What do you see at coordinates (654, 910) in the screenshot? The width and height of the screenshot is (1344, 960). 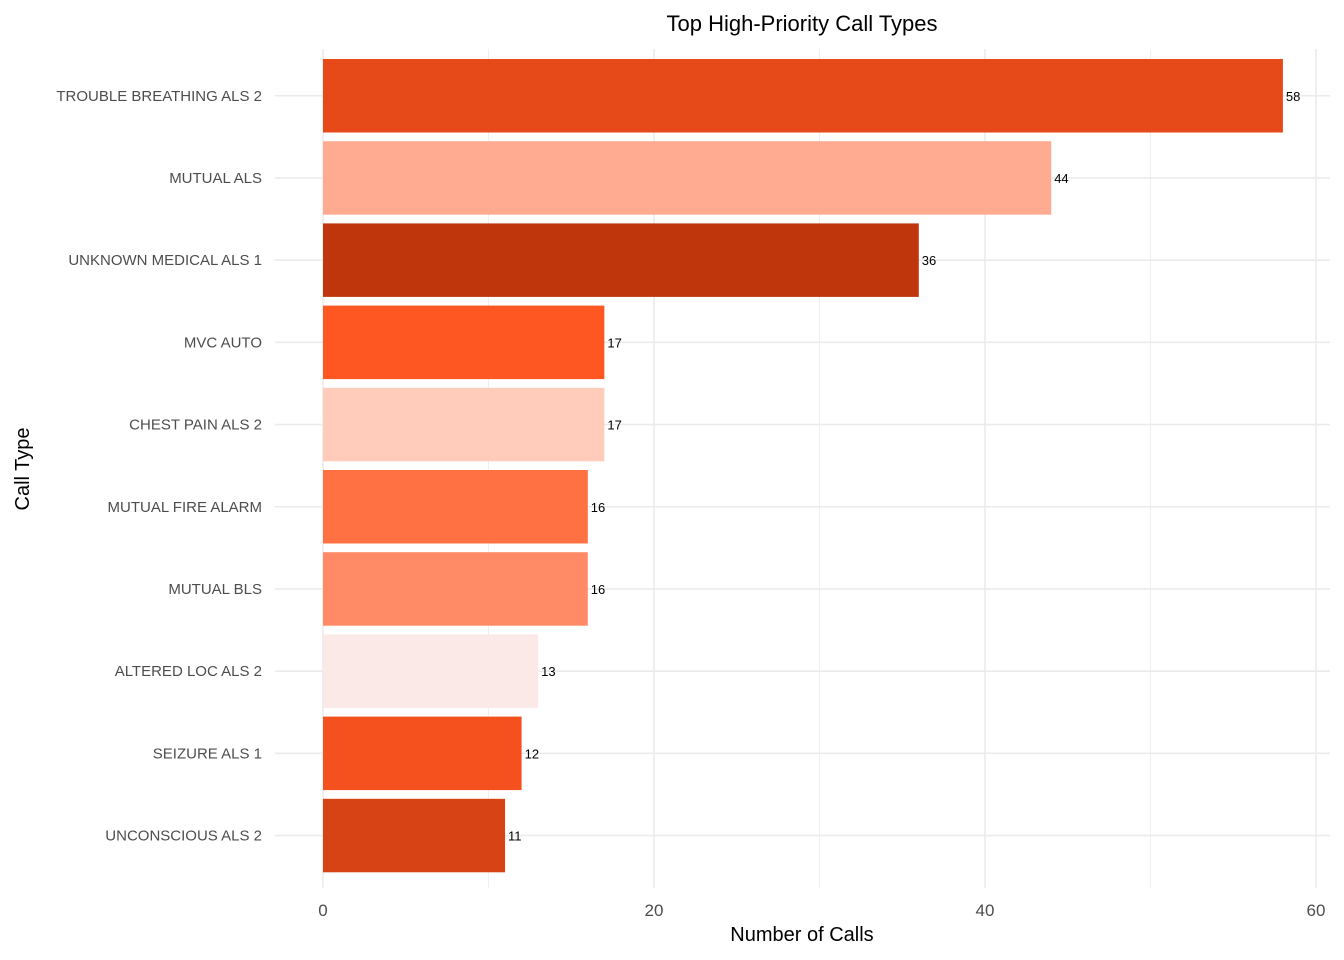 I see `x-tick-label: 20` at bounding box center [654, 910].